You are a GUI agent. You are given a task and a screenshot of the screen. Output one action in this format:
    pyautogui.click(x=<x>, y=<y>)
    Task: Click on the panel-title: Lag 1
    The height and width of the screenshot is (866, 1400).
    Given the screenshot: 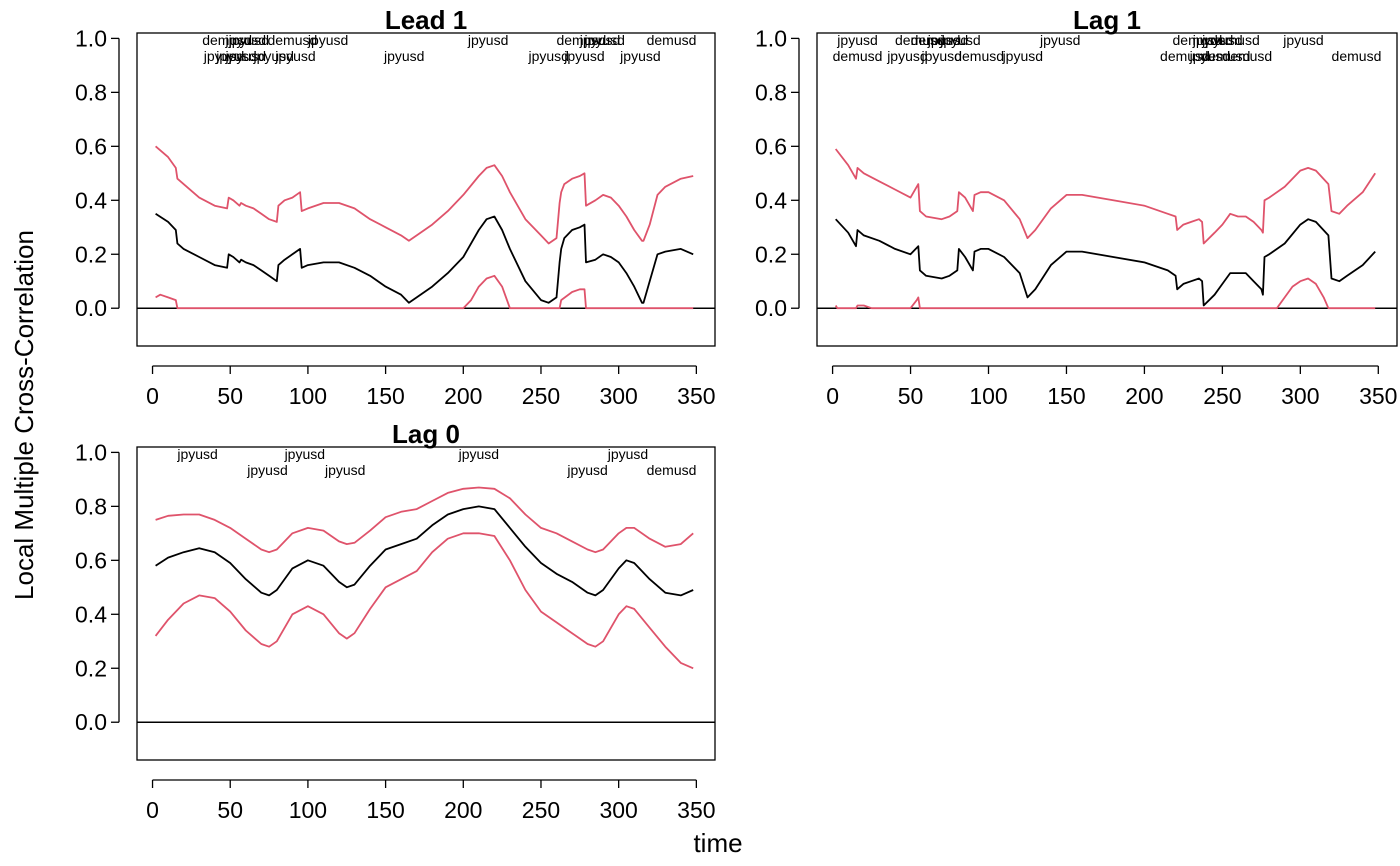 What is the action you would take?
    pyautogui.click(x=1107, y=20)
    